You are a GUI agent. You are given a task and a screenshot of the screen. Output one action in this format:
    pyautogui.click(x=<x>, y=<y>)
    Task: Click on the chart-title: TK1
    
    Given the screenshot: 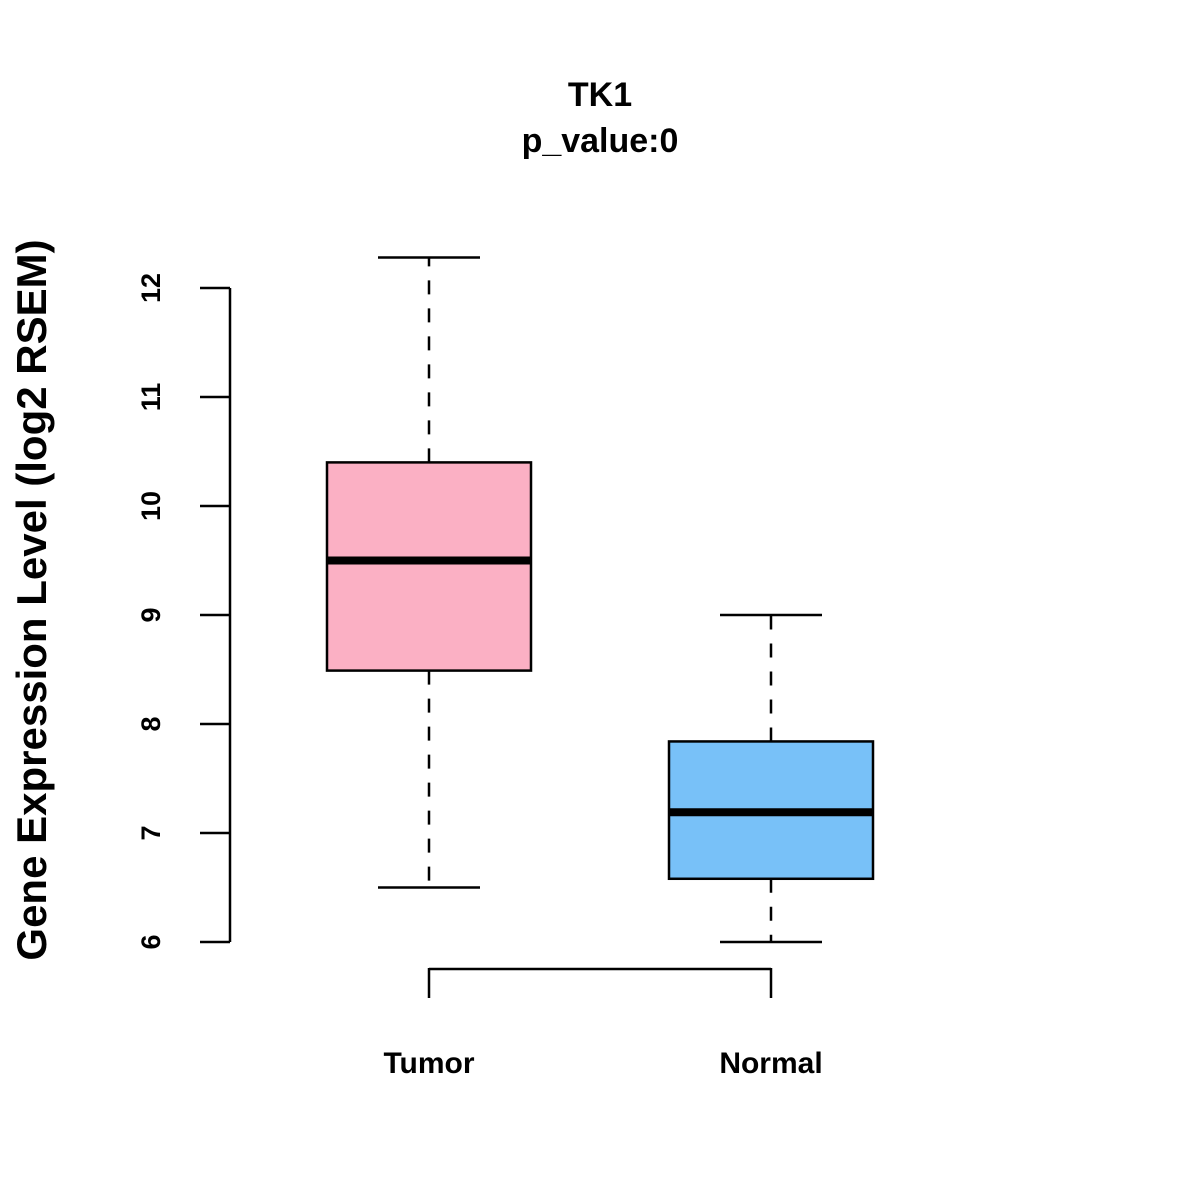 What is the action you would take?
    pyautogui.click(x=600, y=95)
    